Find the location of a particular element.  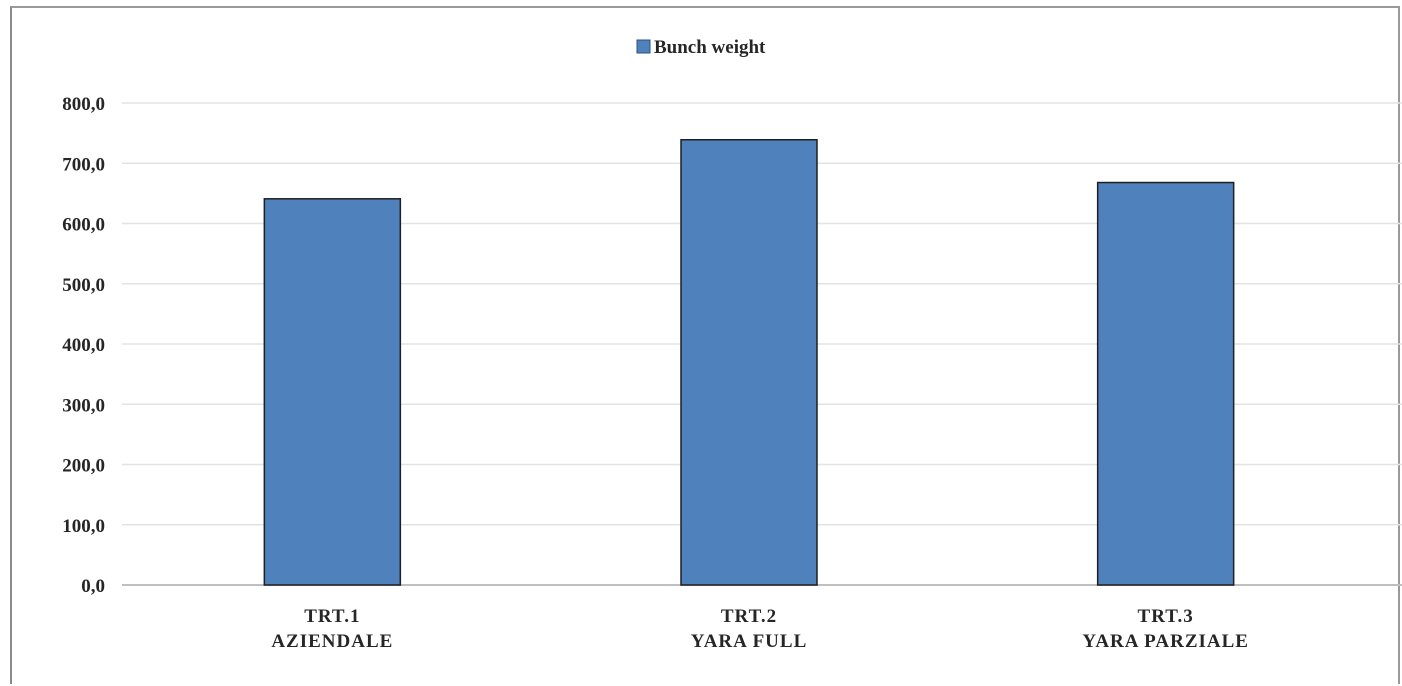

x-category-label: TRT.3 is located at coordinates (1166, 616).